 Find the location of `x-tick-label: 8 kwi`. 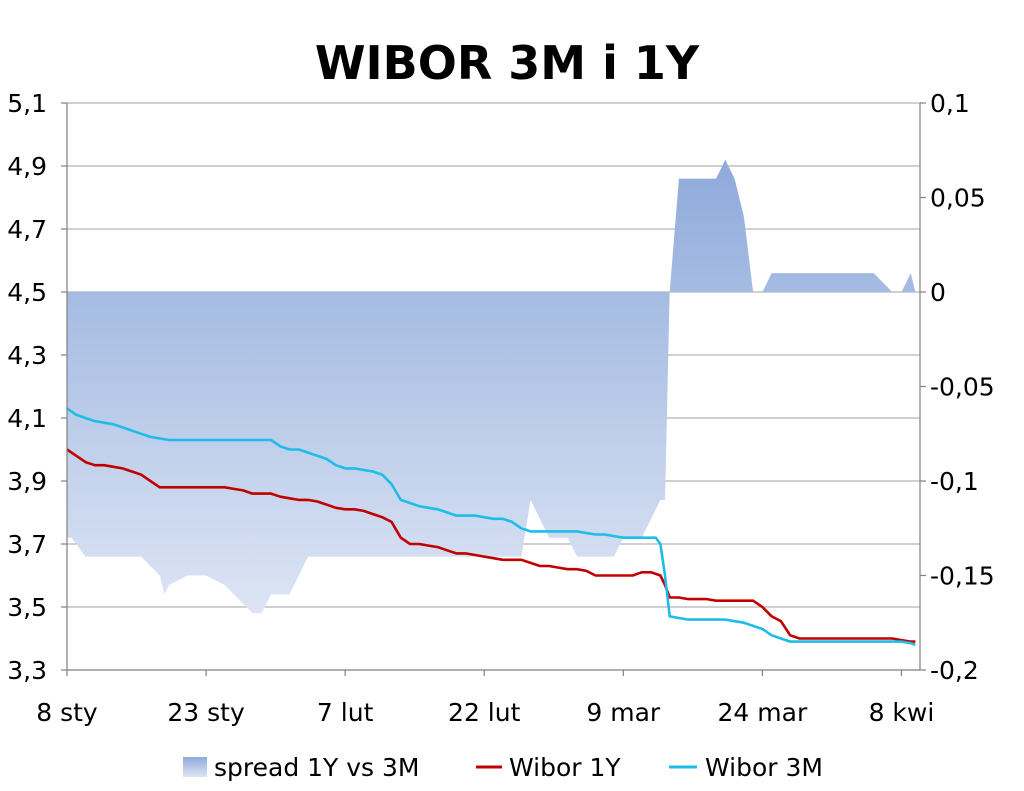

x-tick-label: 8 kwi is located at coordinates (902, 712).